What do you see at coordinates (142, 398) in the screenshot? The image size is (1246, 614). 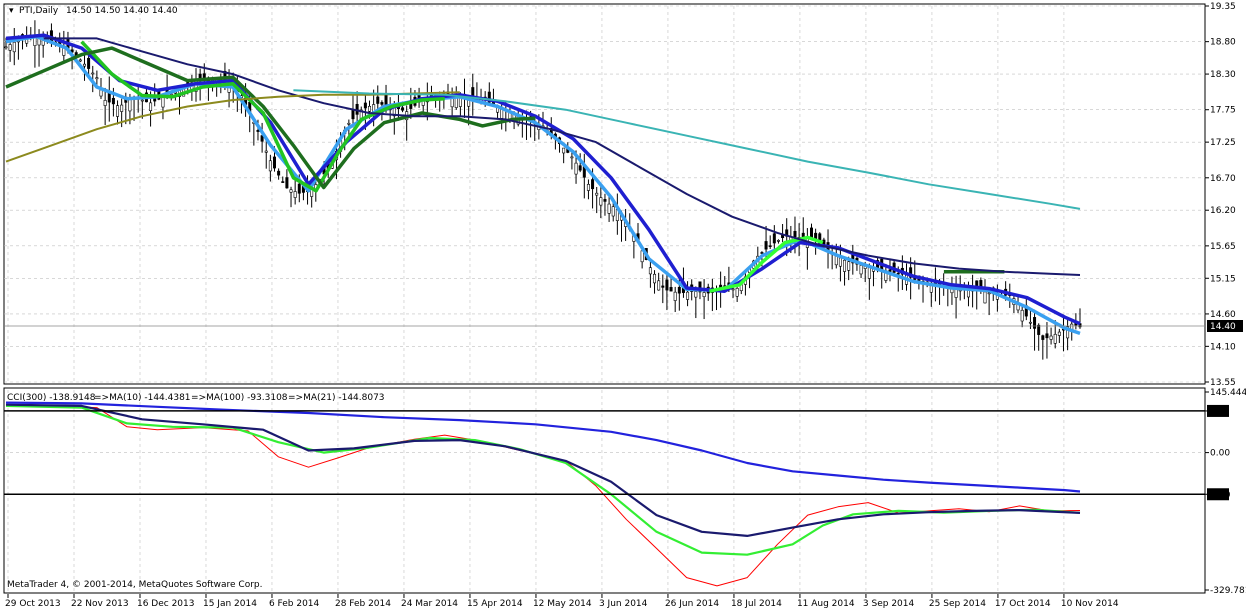 I see `ma10-label: =>MA(10) -144.4381` at bounding box center [142, 398].